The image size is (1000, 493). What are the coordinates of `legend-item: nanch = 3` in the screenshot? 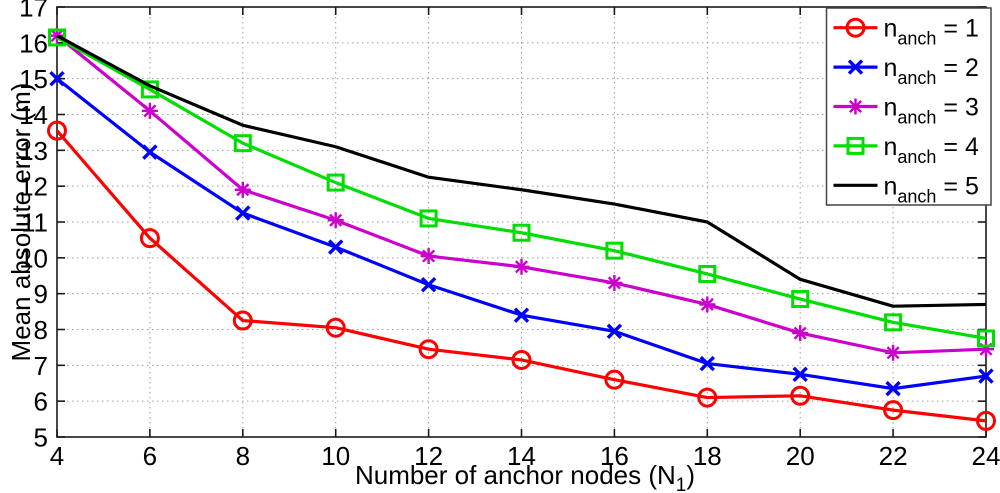 It's located at (906, 111).